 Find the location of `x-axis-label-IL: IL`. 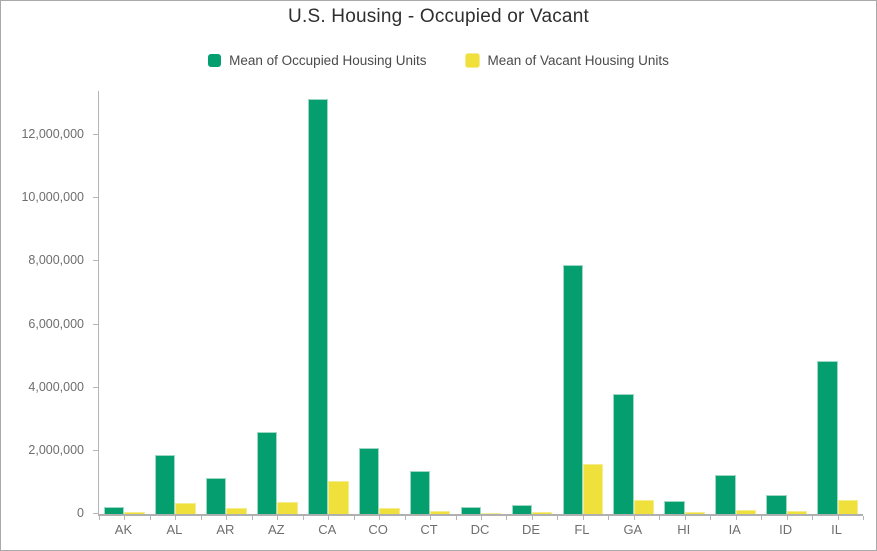

x-axis-label-IL: IL is located at coordinates (837, 529).